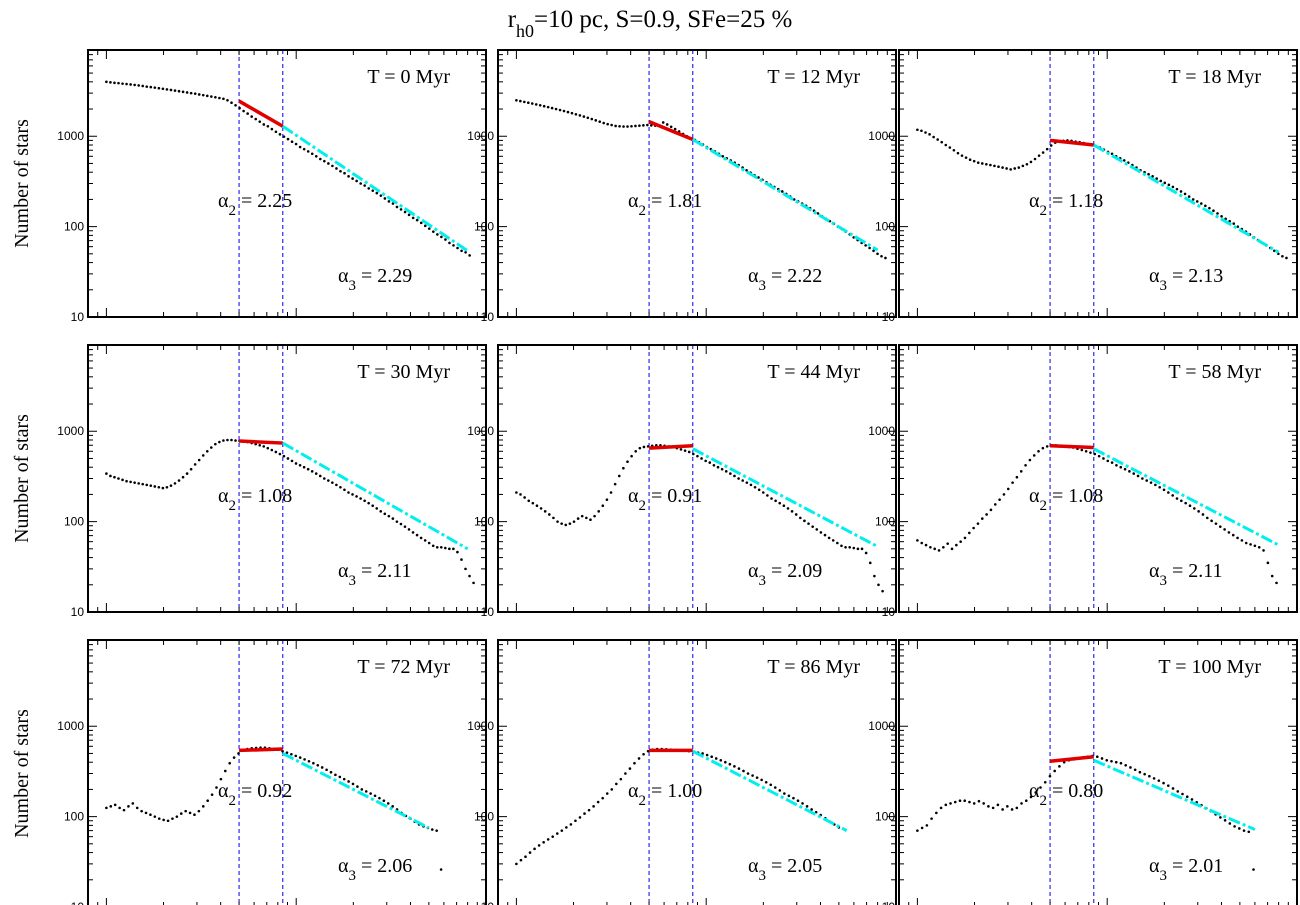 The height and width of the screenshot is (905, 1300). What do you see at coordinates (785, 869) in the screenshot?
I see `alpha3-label: α3 = 2.05` at bounding box center [785, 869].